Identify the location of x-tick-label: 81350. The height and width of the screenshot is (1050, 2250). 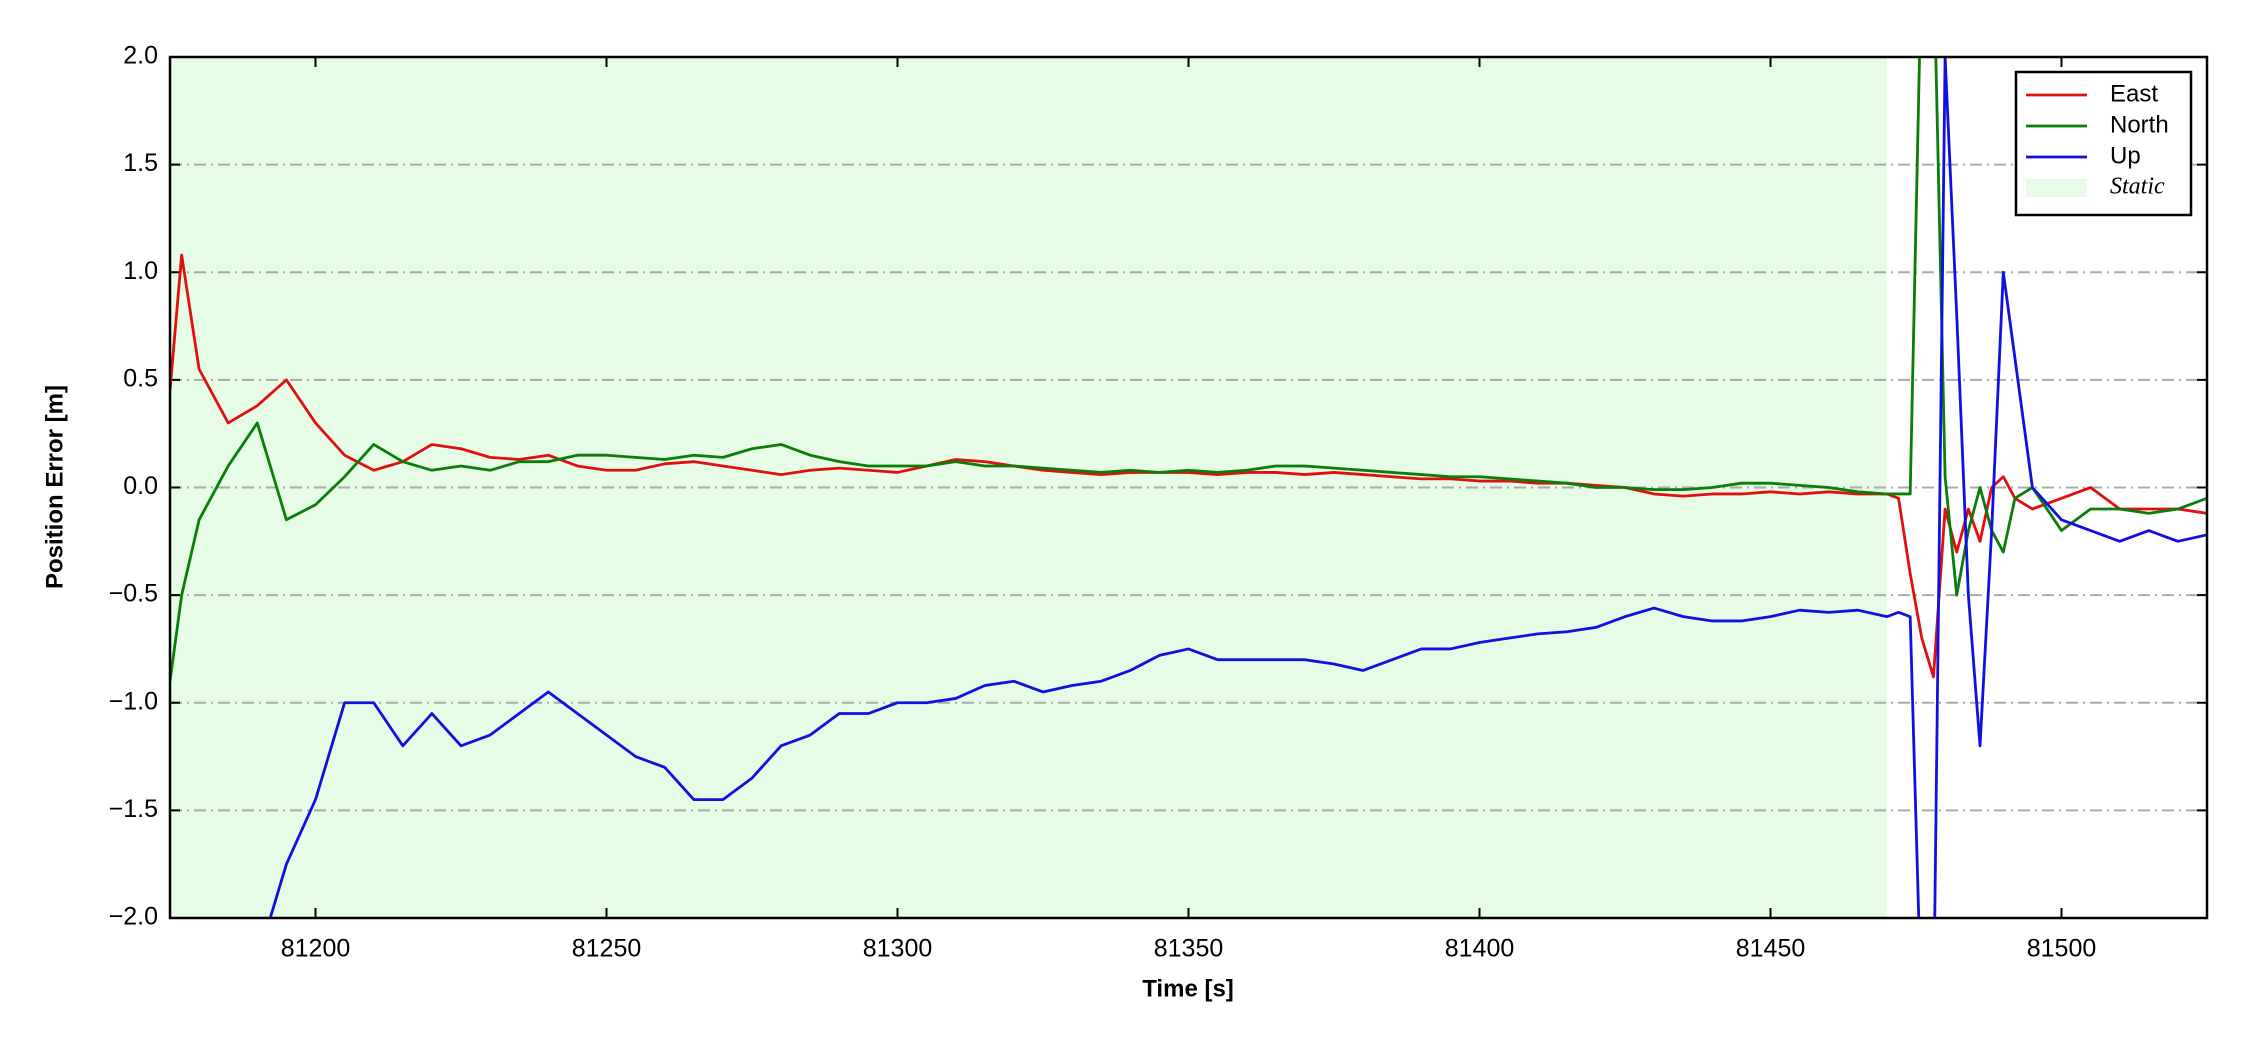
(1189, 949).